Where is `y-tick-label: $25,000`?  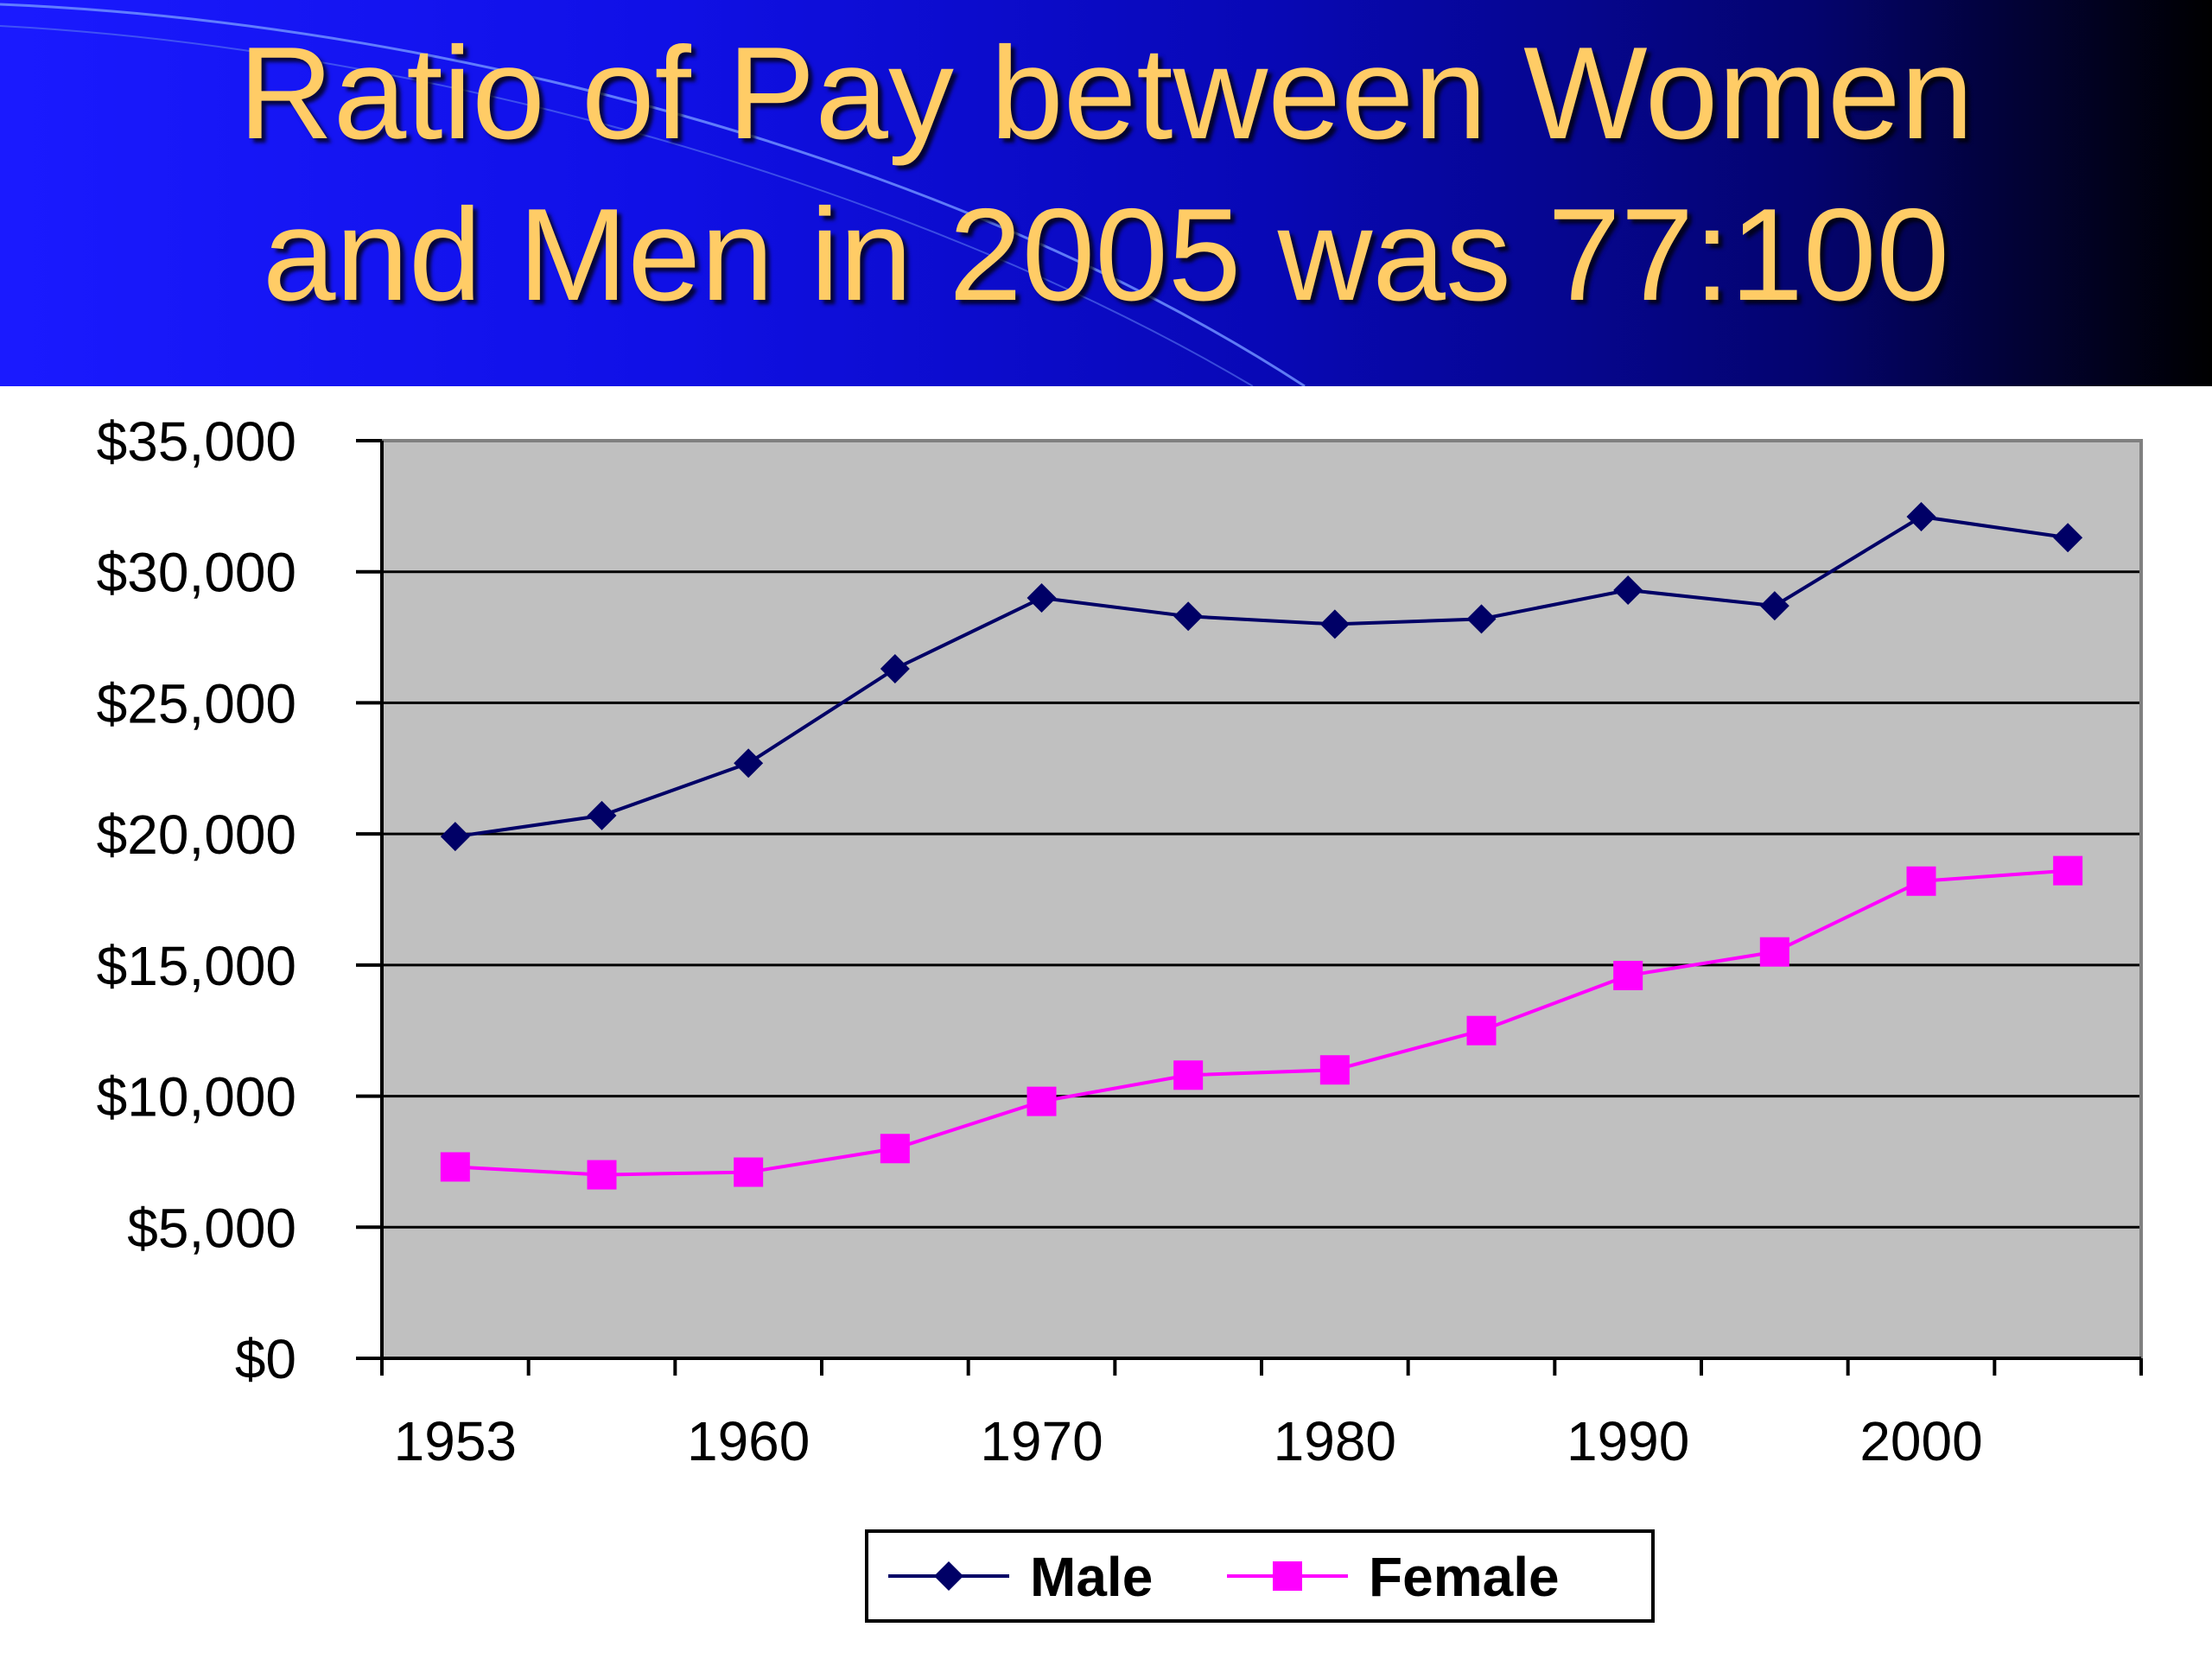 y-tick-label: $25,000 is located at coordinates (196, 703).